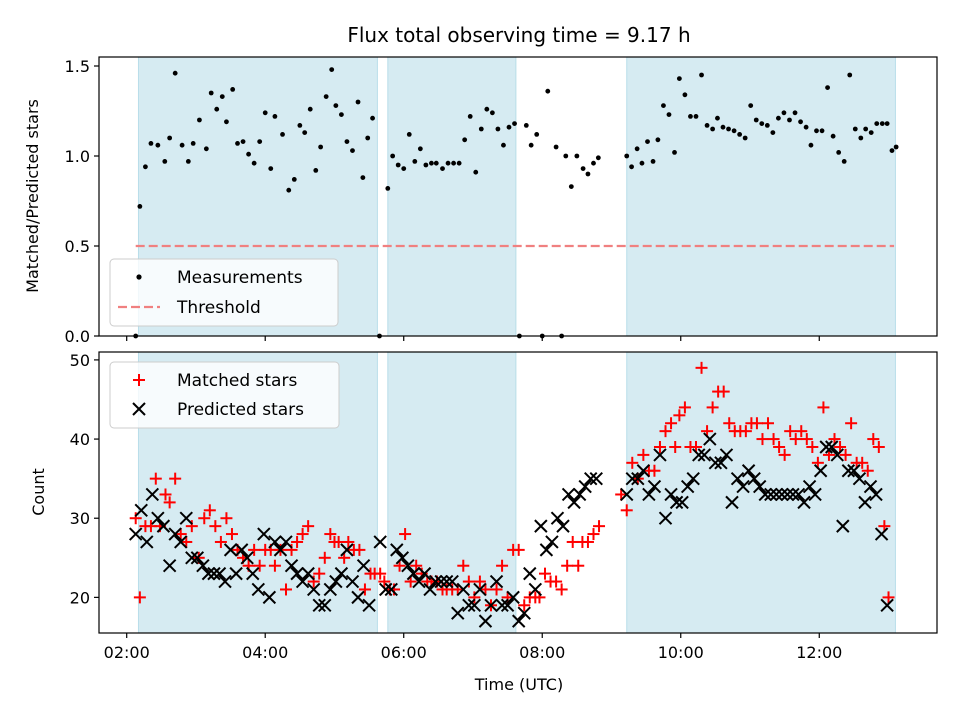 The image size is (960, 720). I want to click on bottom-ytick-label-3: 50, so click(80, 360).